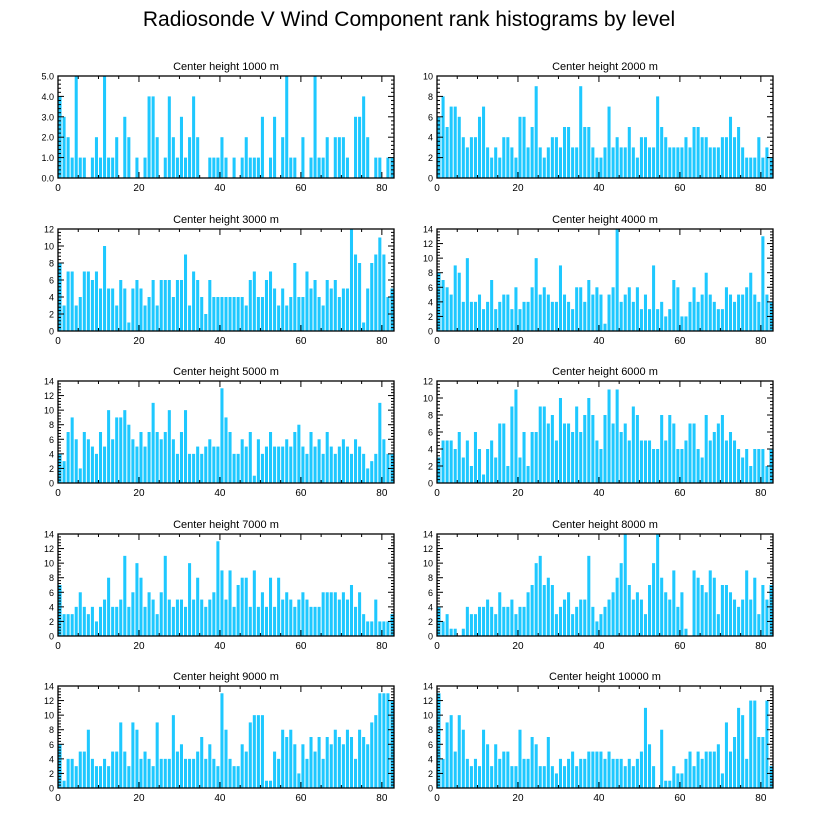 The height and width of the screenshot is (824, 818). Describe the element at coordinates (47, 117) in the screenshot. I see `y-tick-label: 3.0` at that location.